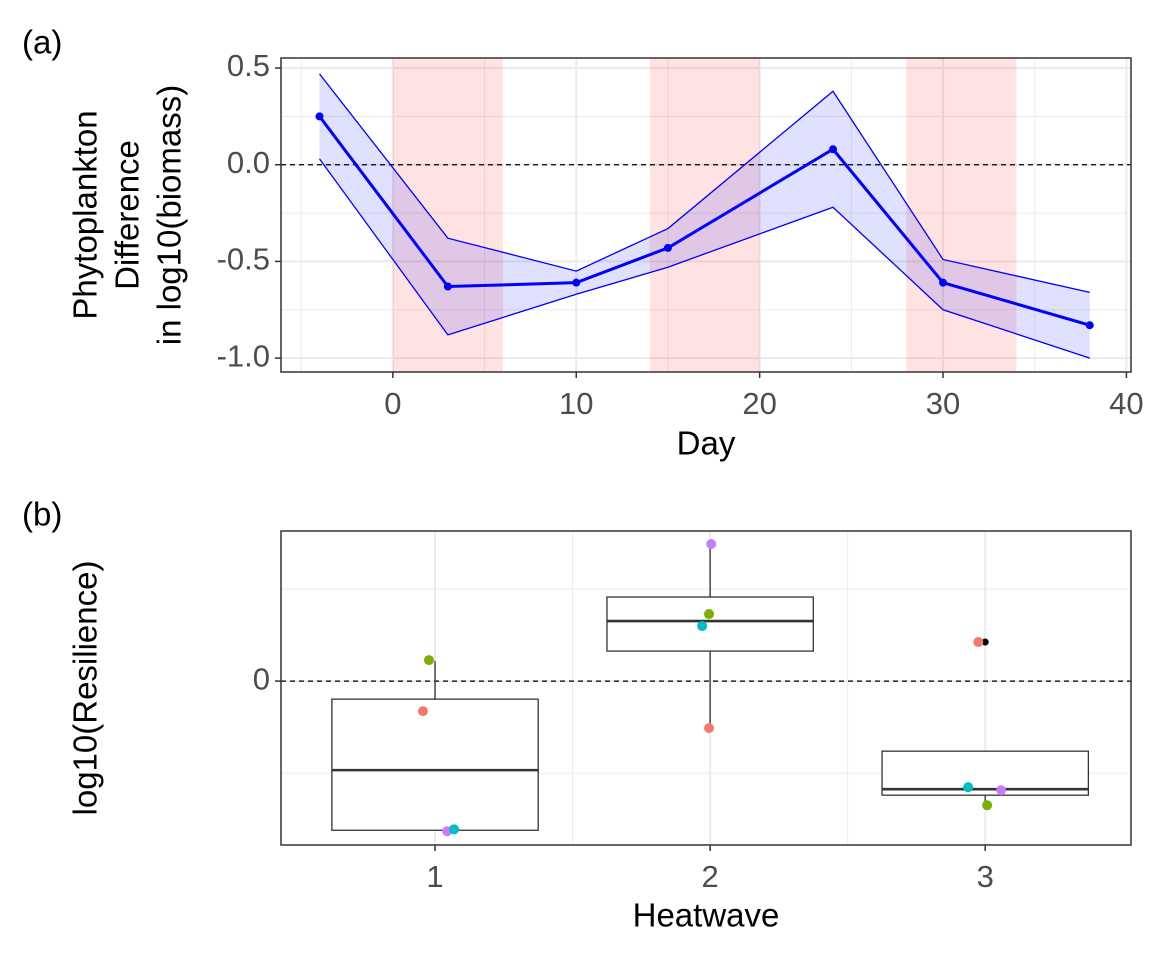 This screenshot has width=1152, height=960. What do you see at coordinates (42, 42) in the screenshot?
I see `panel-tag: (a)` at bounding box center [42, 42].